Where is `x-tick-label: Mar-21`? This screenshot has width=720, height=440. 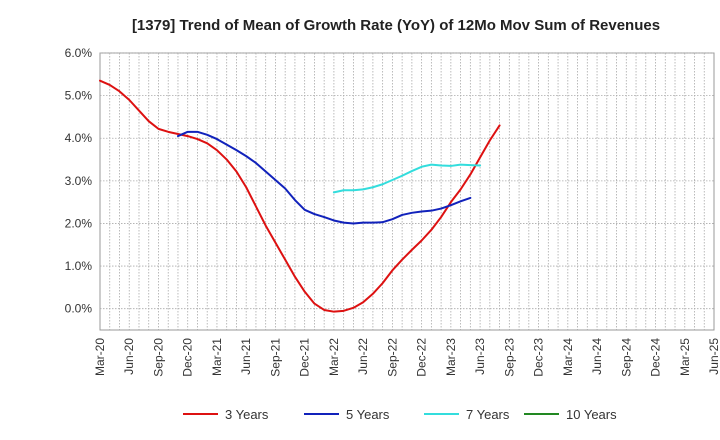 x-tick-label: Mar-21 is located at coordinates (217, 357).